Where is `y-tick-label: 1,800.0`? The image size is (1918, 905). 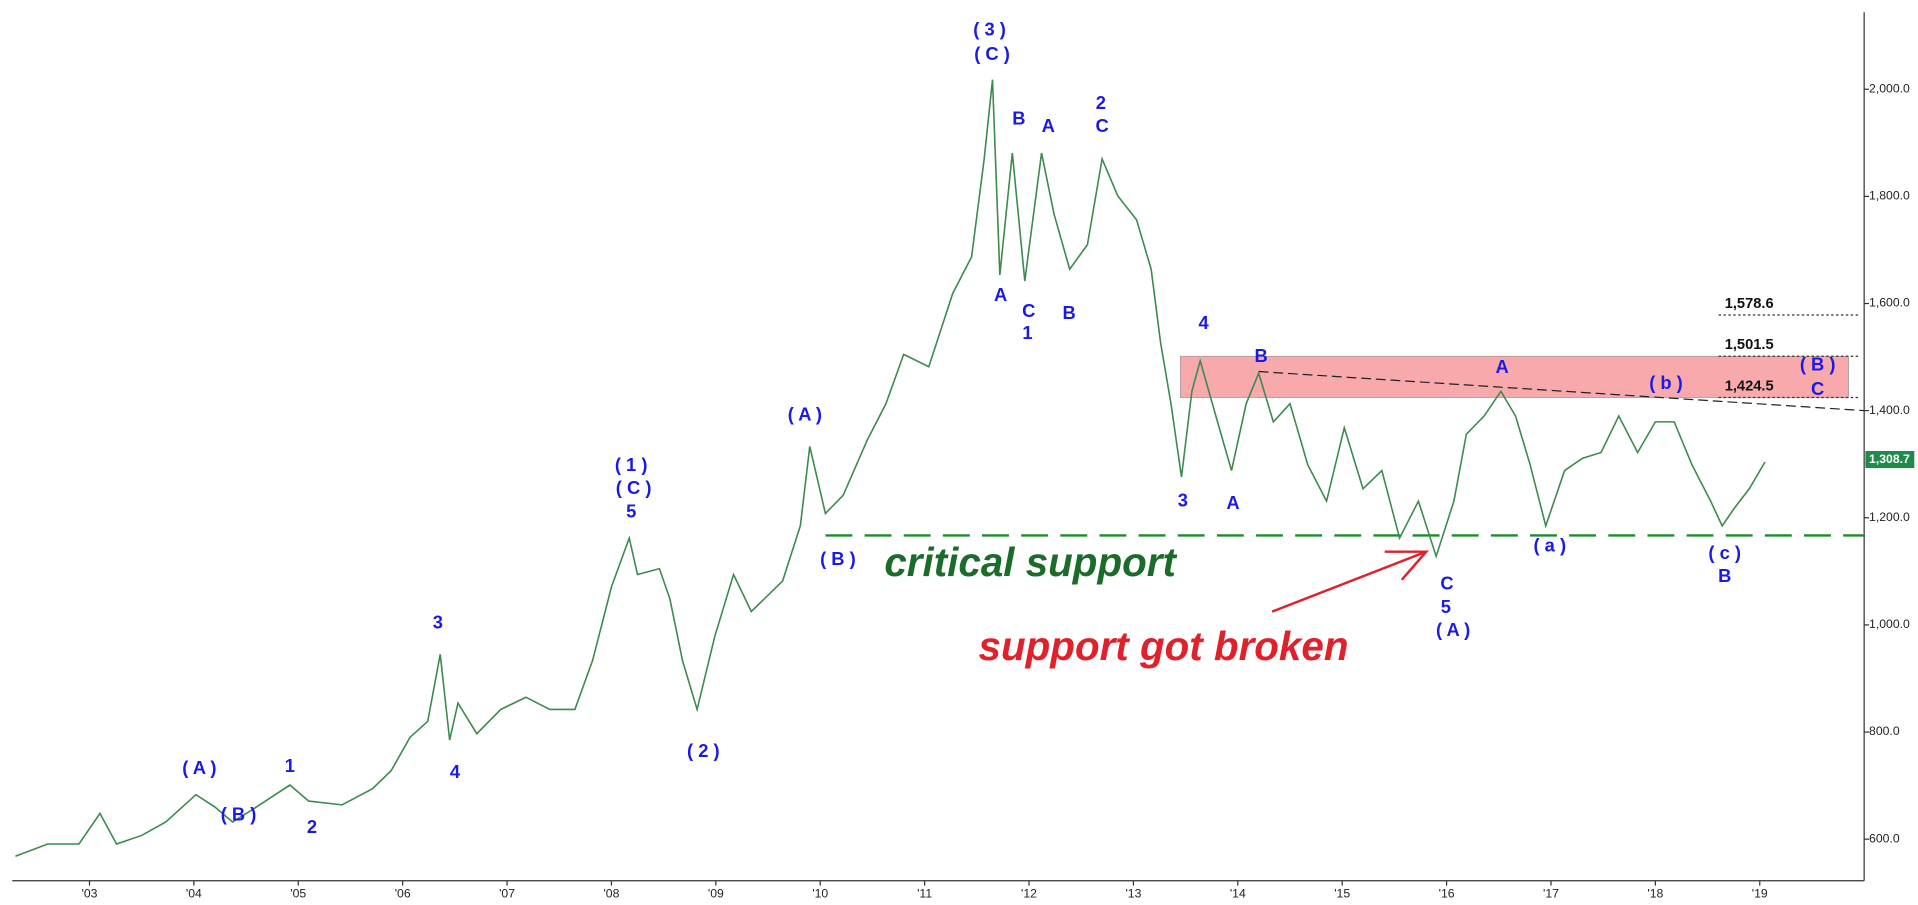
y-tick-label: 1,800.0 is located at coordinates (1889, 196).